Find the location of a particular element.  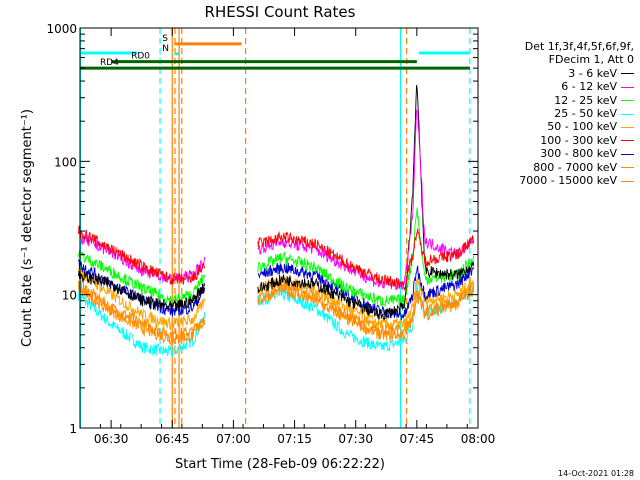

y-tick-label-2: 100 is located at coordinates (65, 162).